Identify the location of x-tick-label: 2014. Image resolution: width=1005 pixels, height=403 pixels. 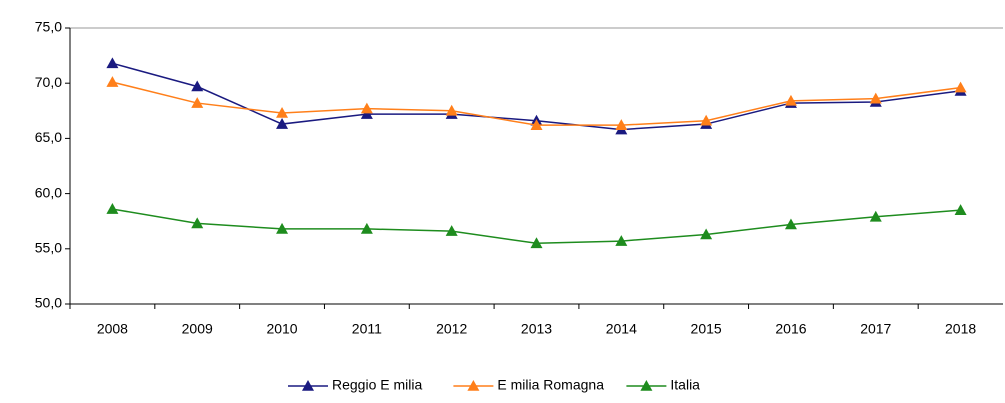
(621, 329).